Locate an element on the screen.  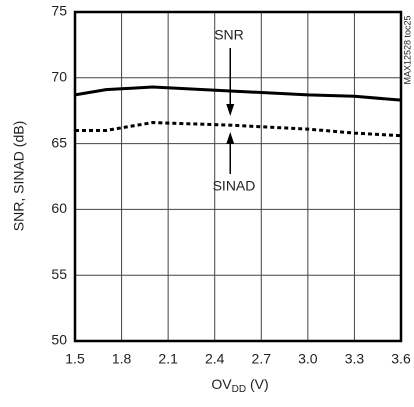
x-tick-label: 2.7 is located at coordinates (262, 359).